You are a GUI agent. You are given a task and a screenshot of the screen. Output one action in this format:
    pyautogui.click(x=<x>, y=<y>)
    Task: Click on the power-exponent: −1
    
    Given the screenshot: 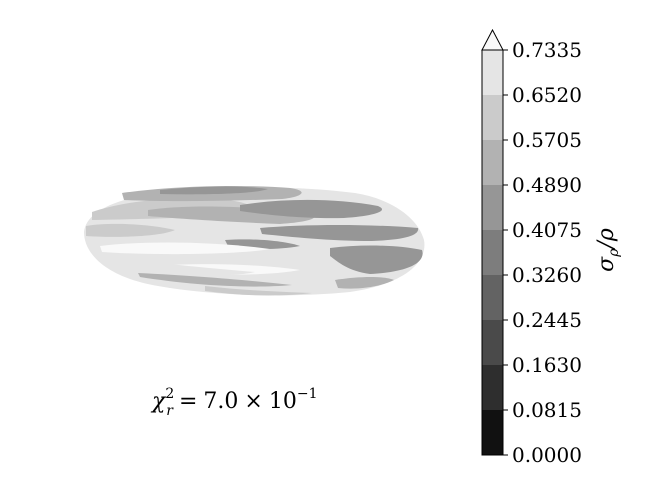 What is the action you would take?
    pyautogui.click(x=307, y=394)
    